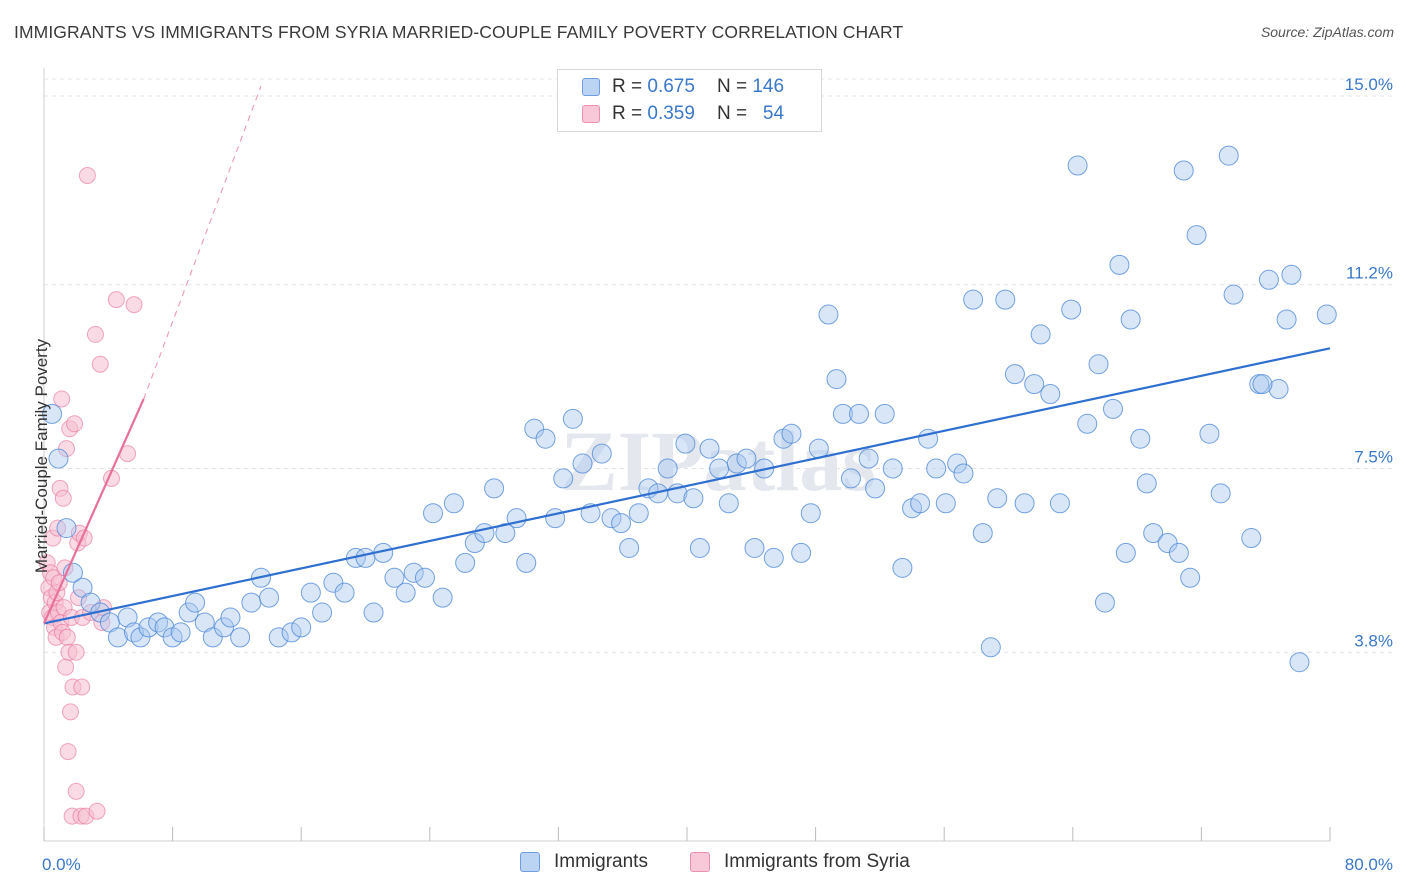 Image resolution: width=1406 pixels, height=892 pixels. I want to click on legend-item-syria: Immigrants from Syria, so click(799, 862).